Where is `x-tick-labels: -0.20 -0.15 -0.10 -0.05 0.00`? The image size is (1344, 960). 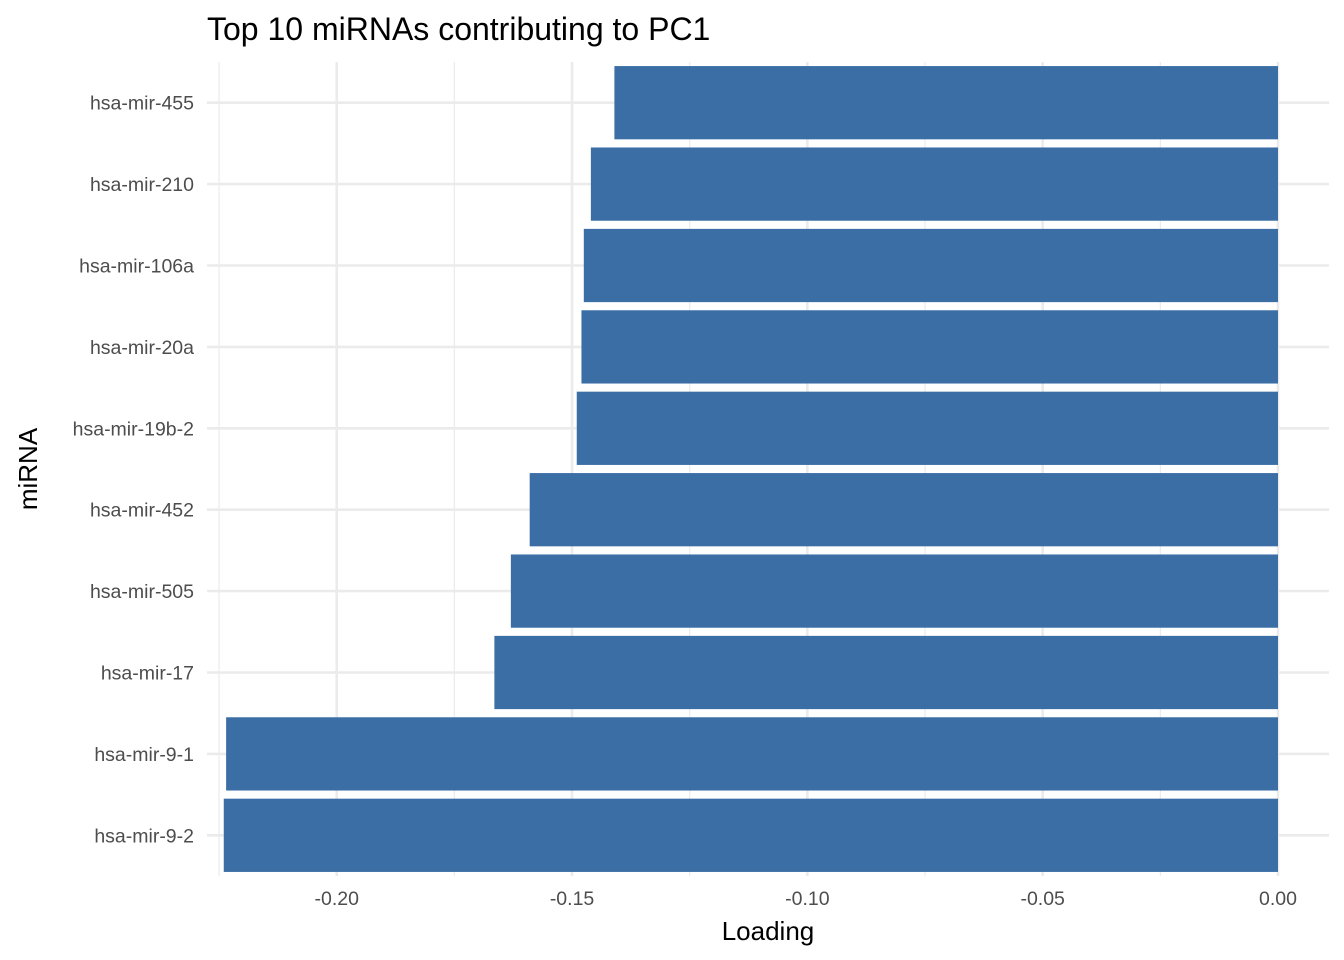 x-tick-labels: -0.20 -0.15 -0.10 -0.05 0.00 is located at coordinates (805, 899).